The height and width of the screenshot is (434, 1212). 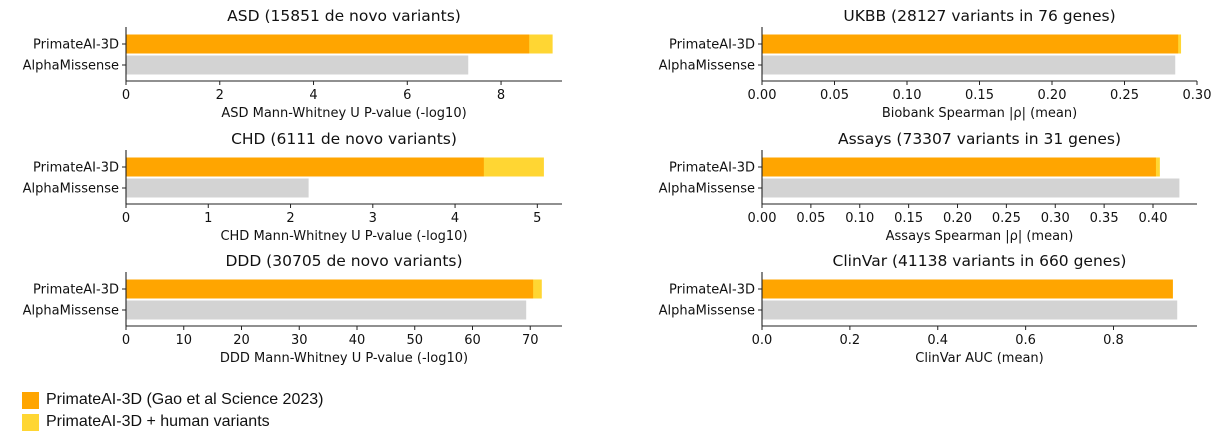 I want to click on x-tick-label: 60, so click(x=472, y=340).